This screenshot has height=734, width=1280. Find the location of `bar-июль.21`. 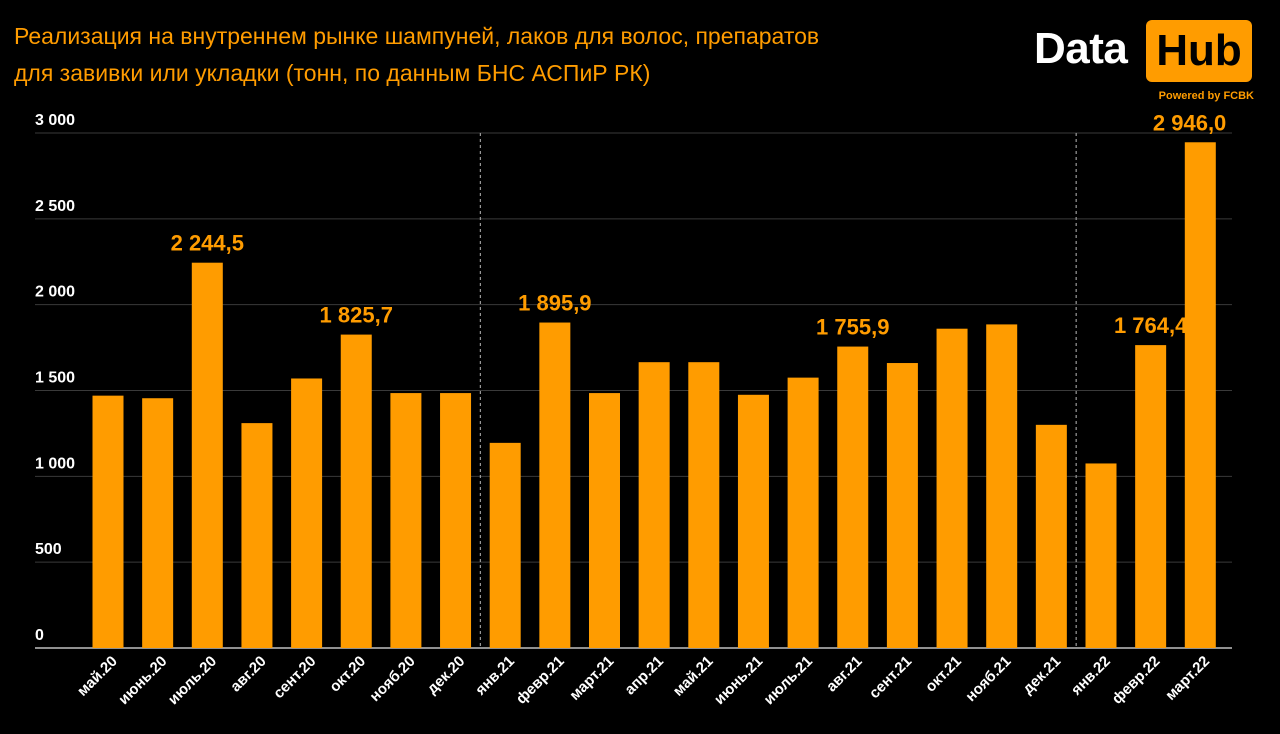

bar-июль.21 is located at coordinates (803, 513).